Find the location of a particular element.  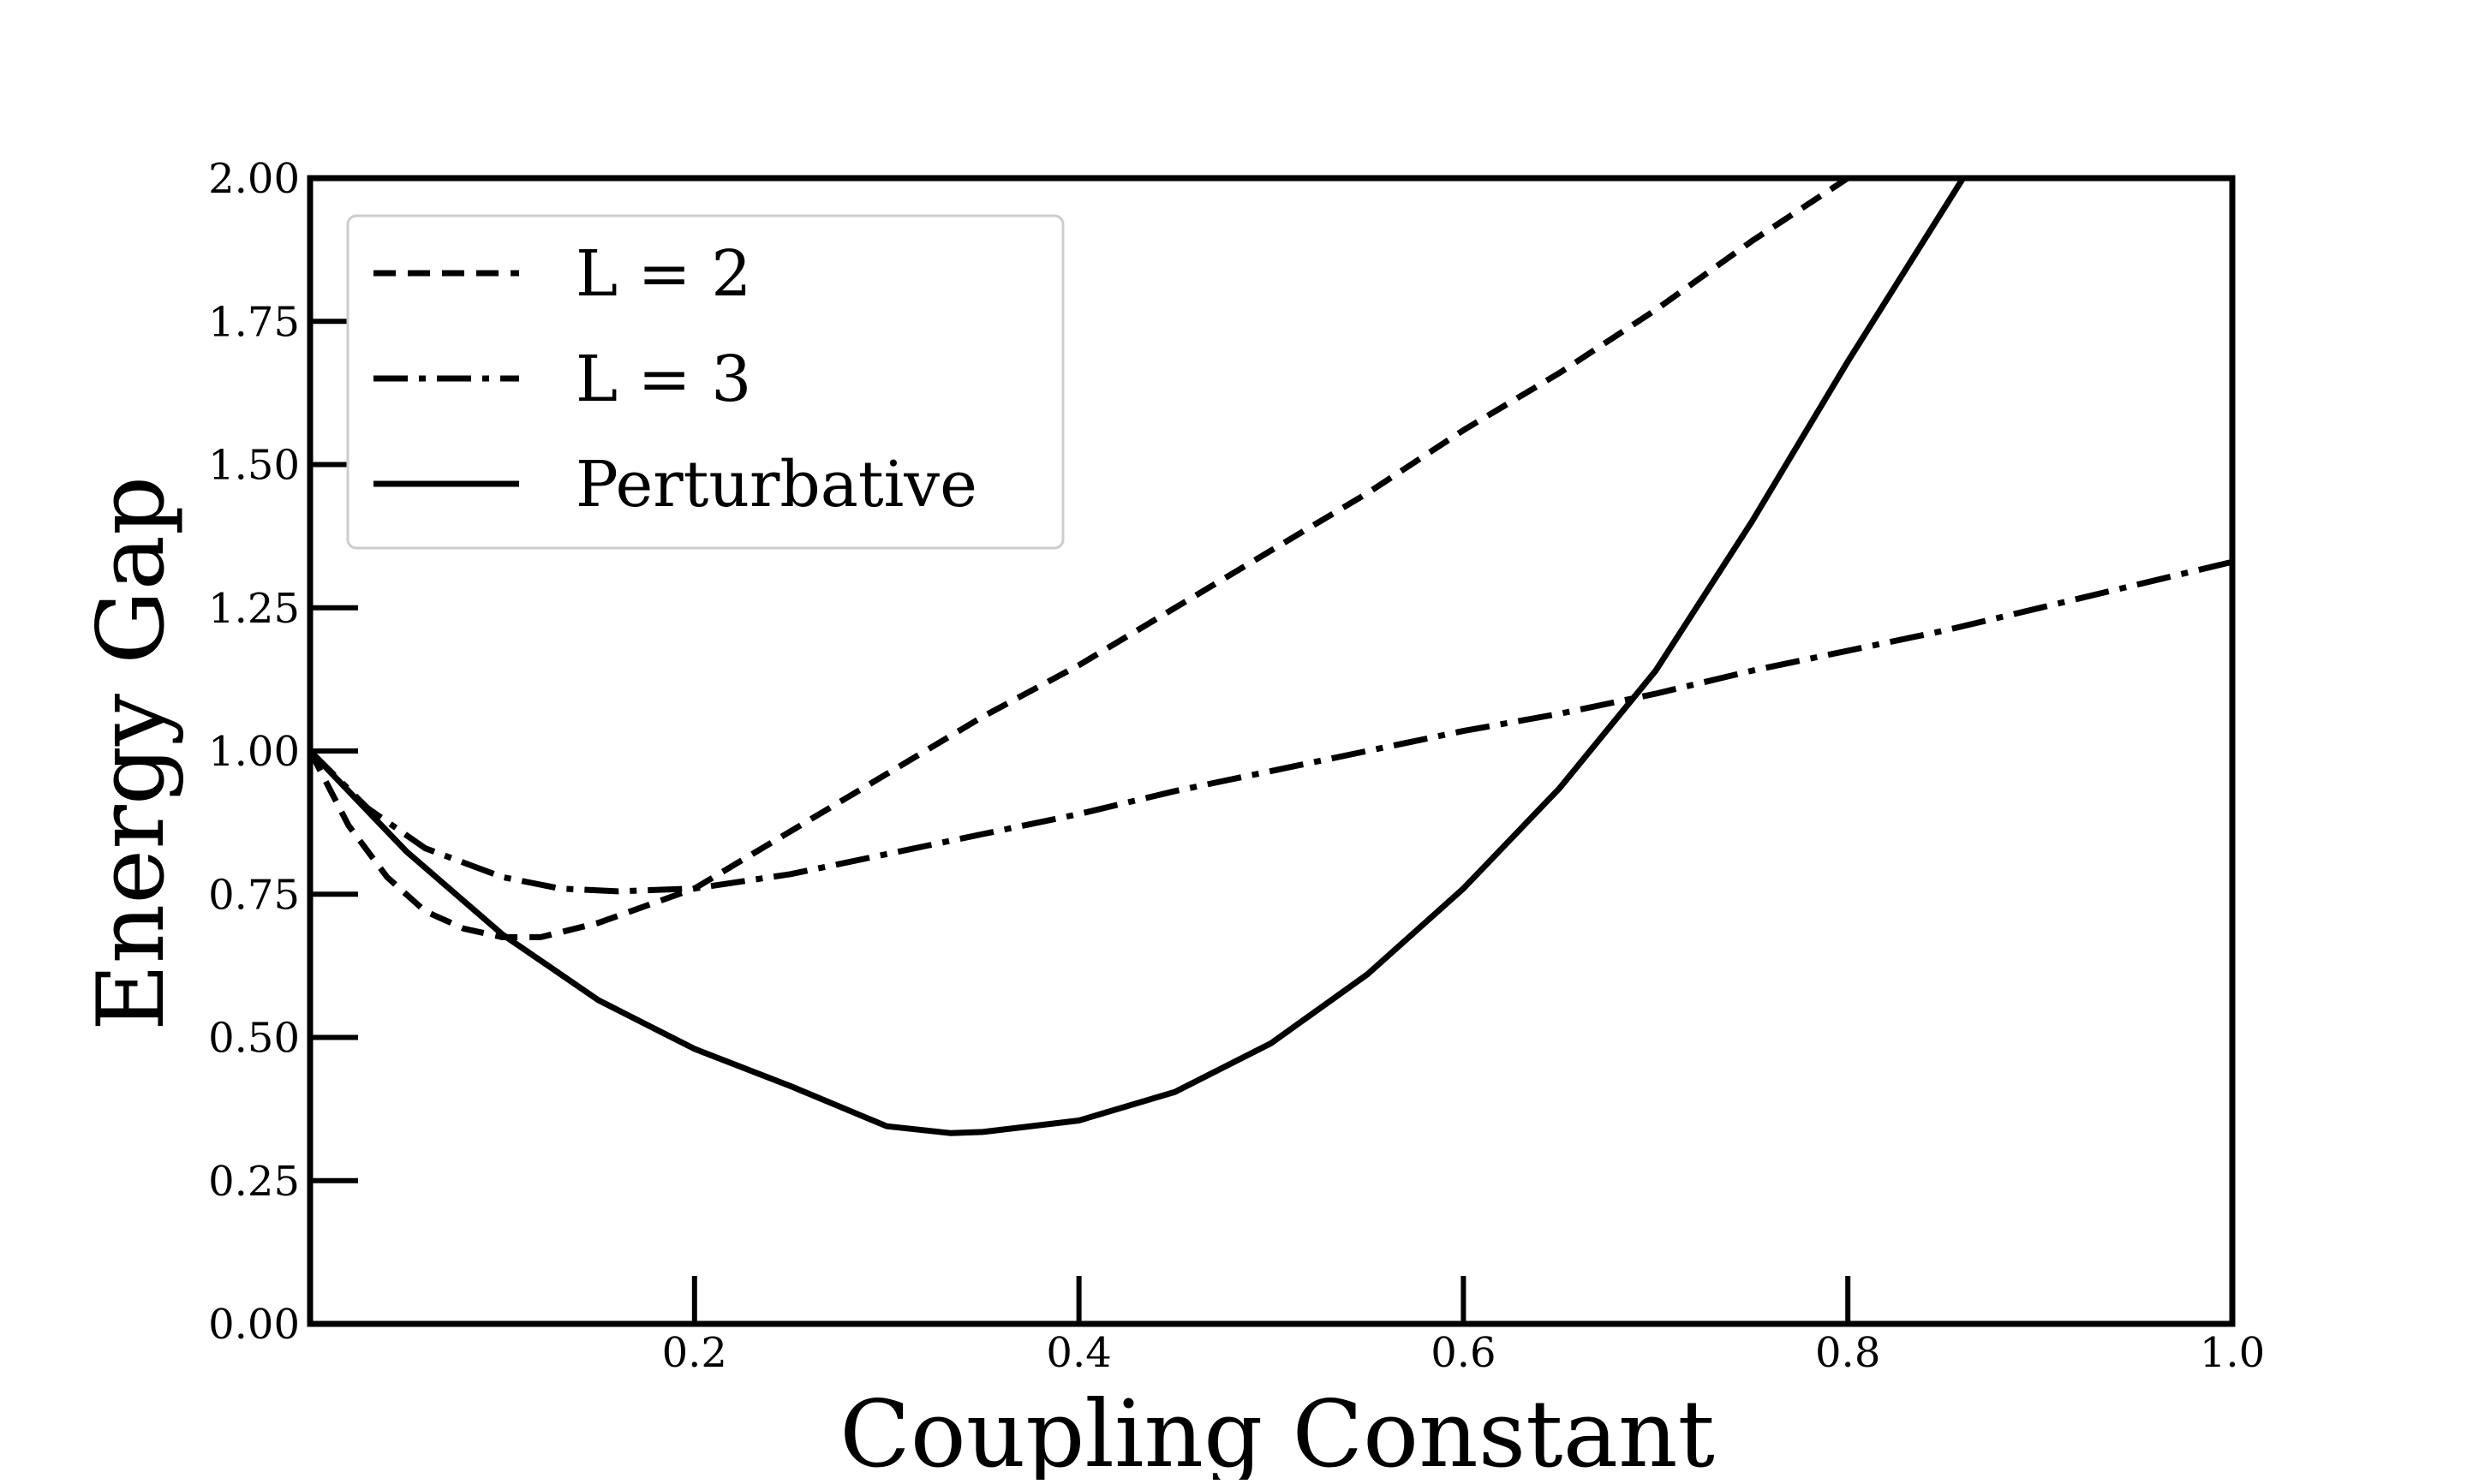

x-tick-label: 1.0 is located at coordinates (2233, 1353).